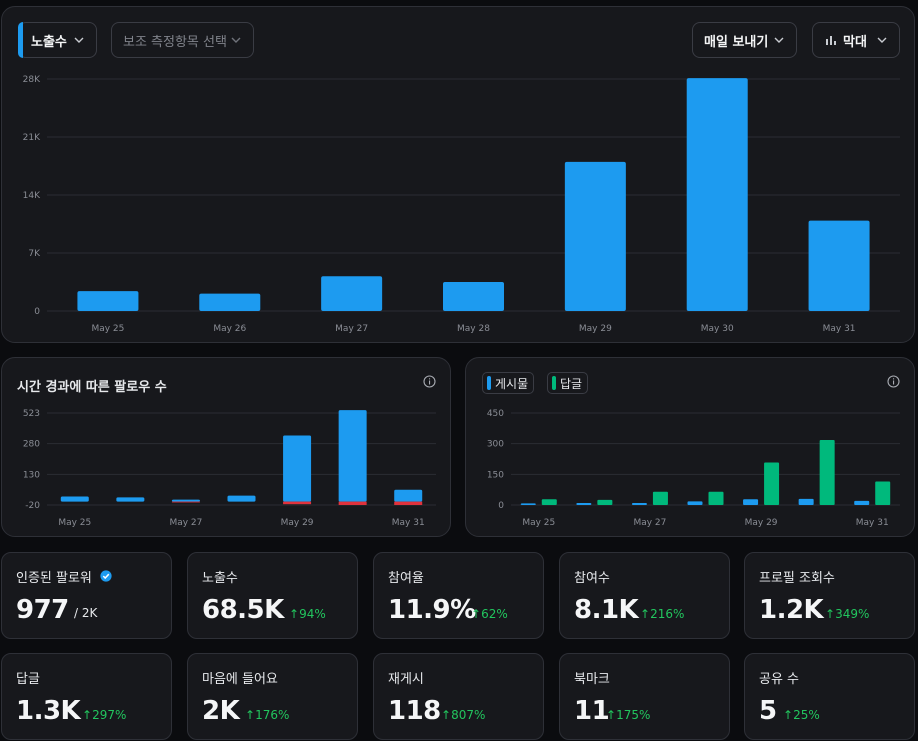 Image resolution: width=918 pixels, height=741 pixels. Describe the element at coordinates (473, 329) in the screenshot. I see `x-tick-label: May 28` at that location.